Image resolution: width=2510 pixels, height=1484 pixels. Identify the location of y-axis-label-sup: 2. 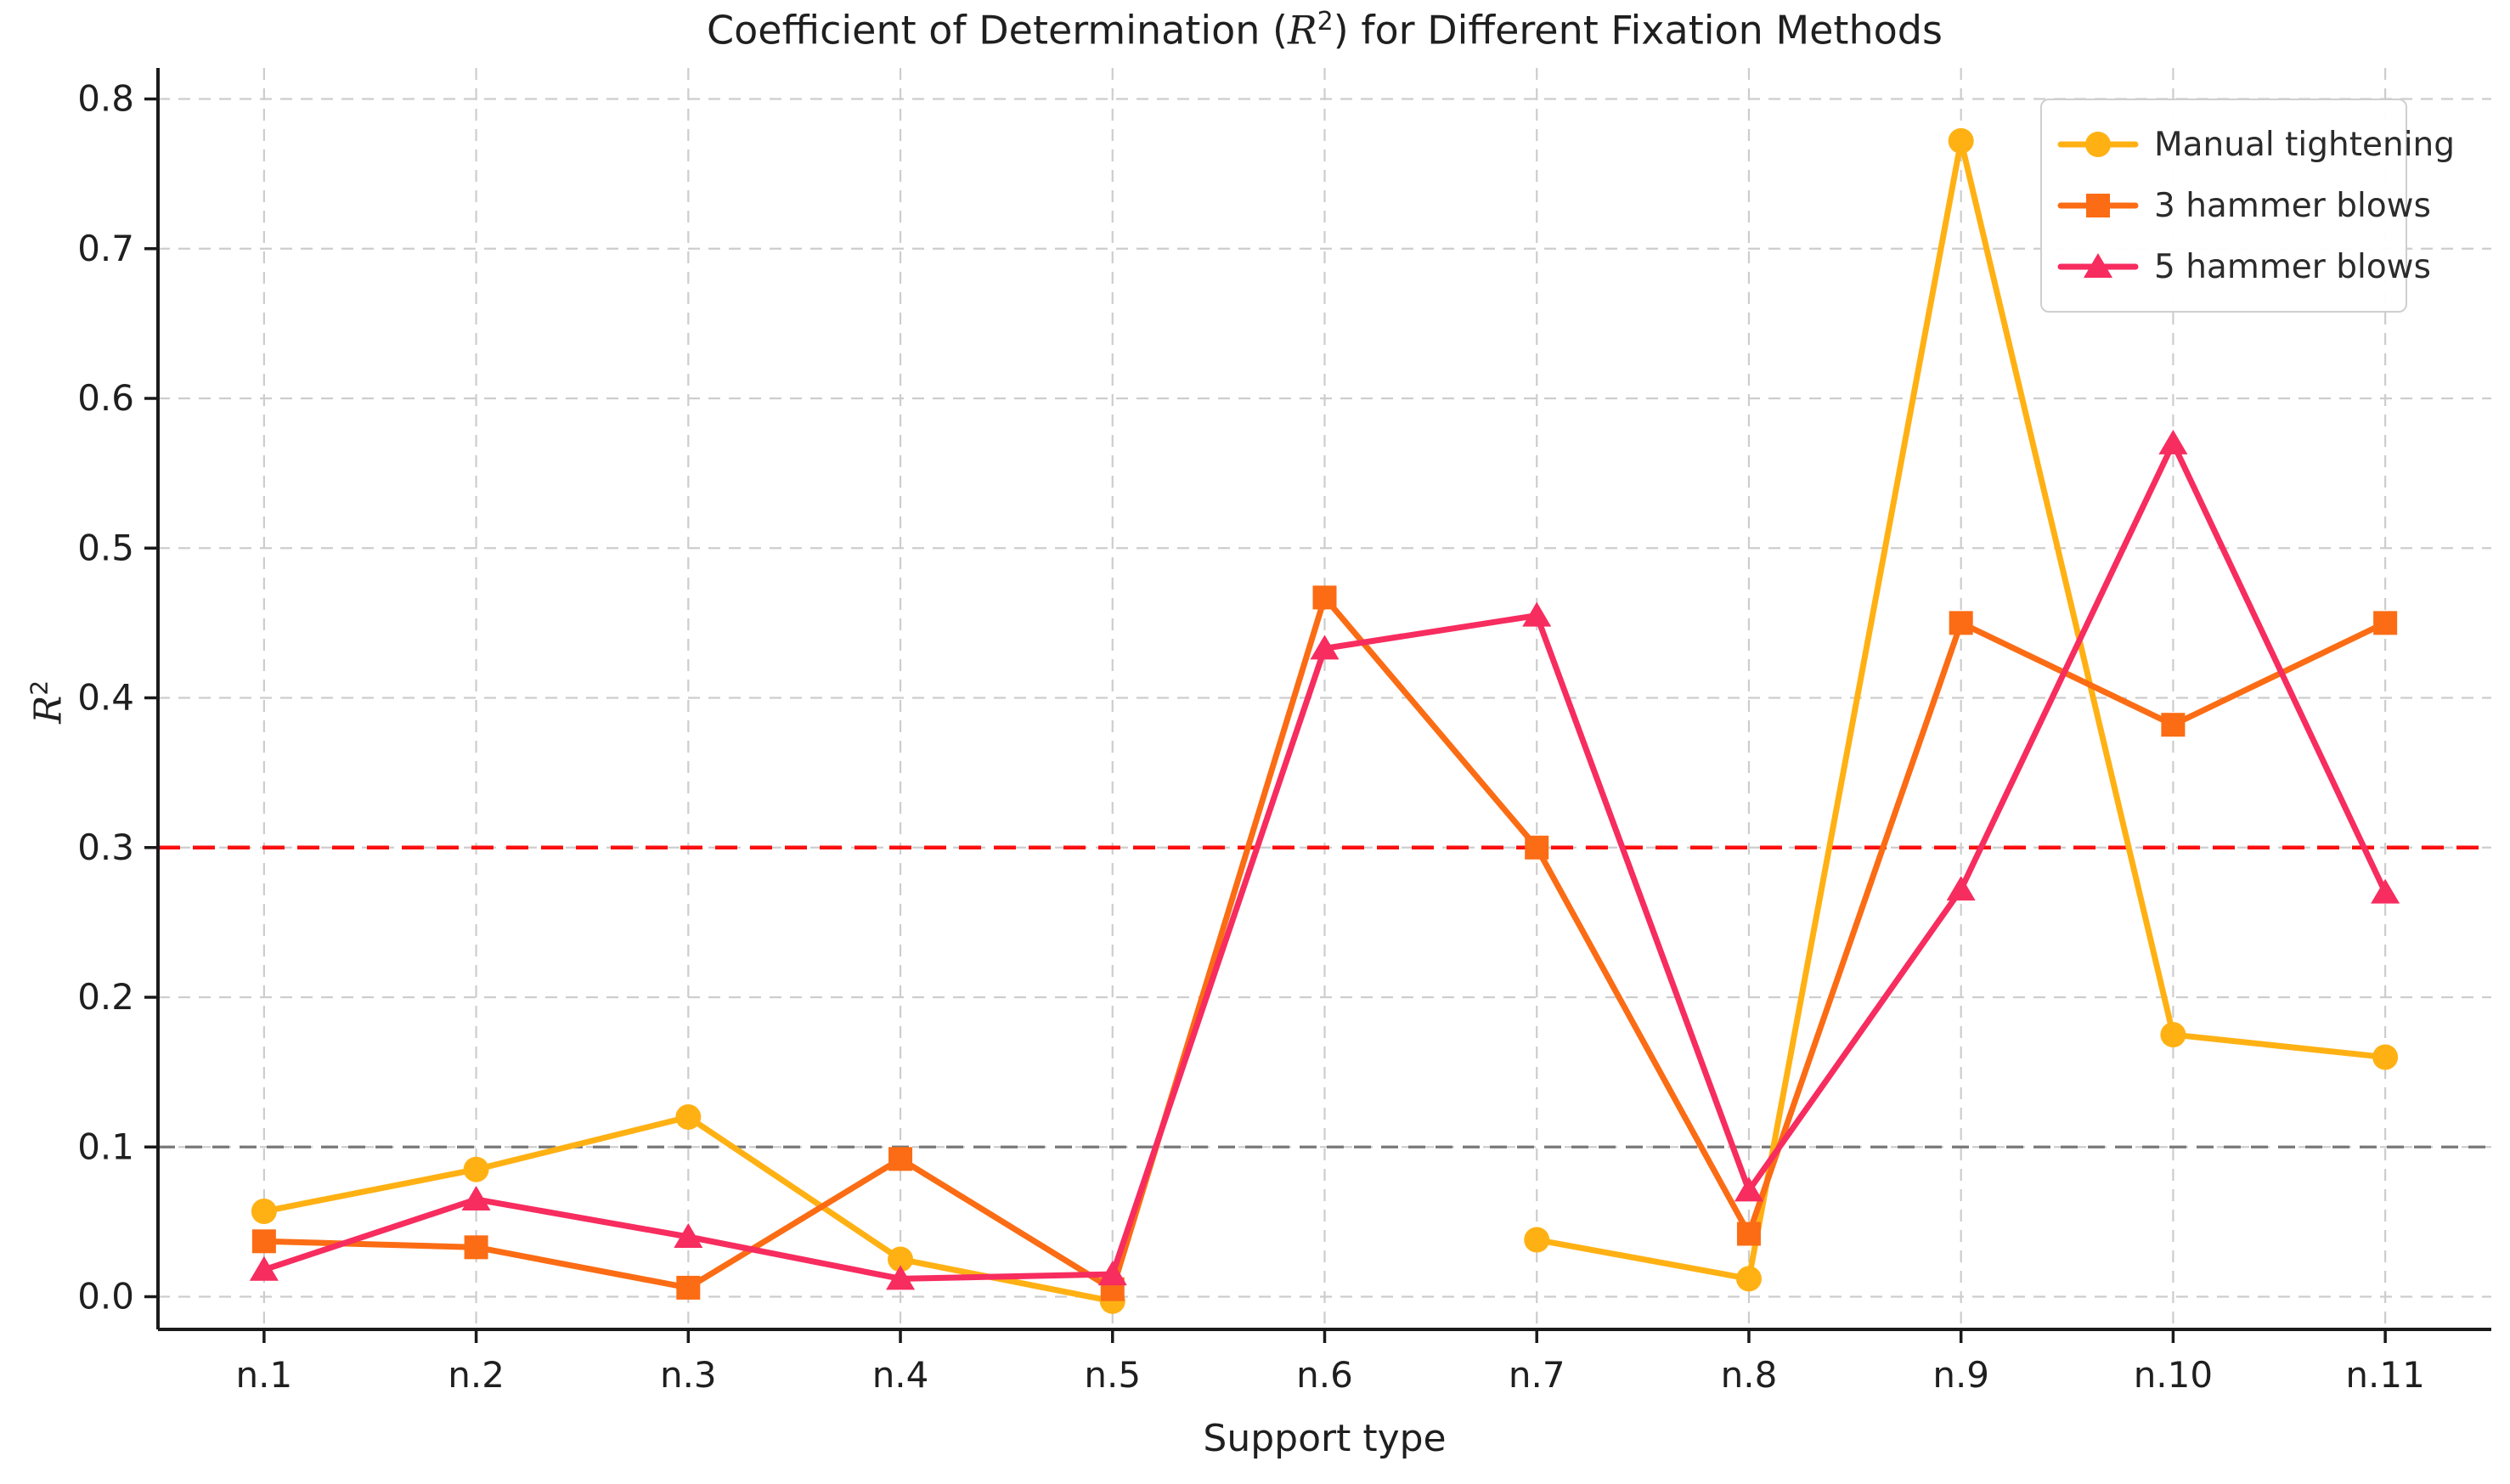
(39, 688).